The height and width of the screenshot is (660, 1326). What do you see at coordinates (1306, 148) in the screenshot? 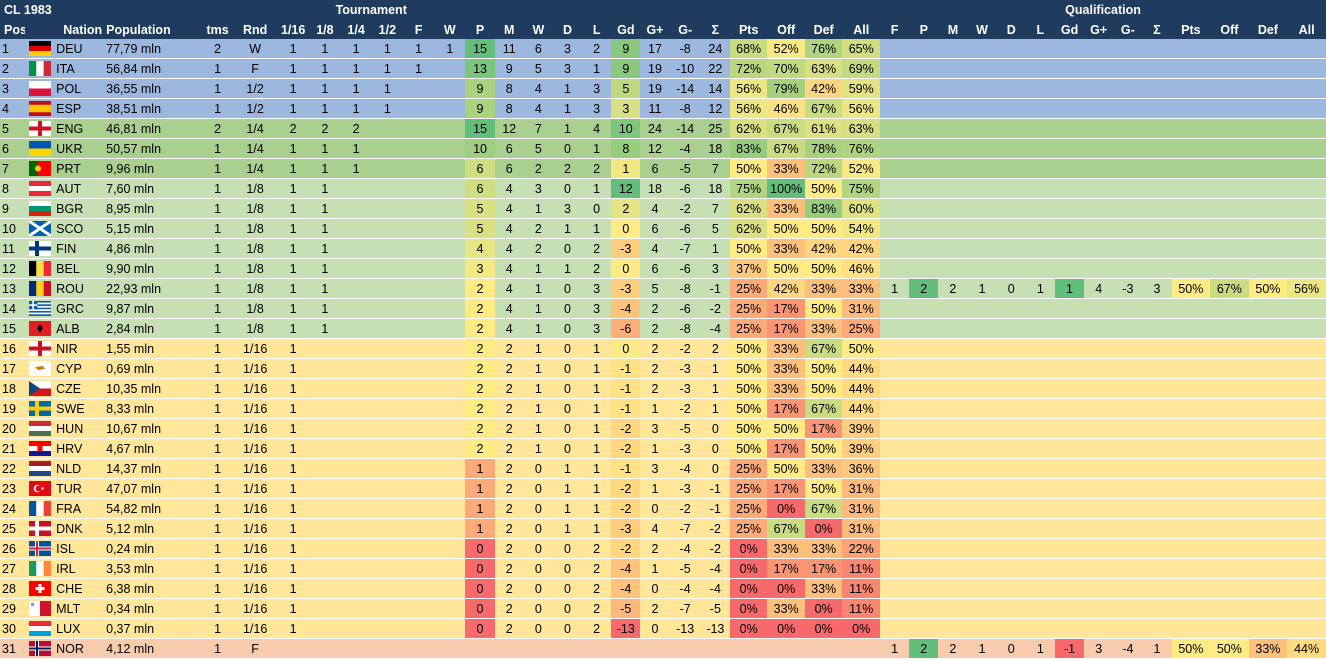
I see `qual-all-cell` at bounding box center [1306, 148].